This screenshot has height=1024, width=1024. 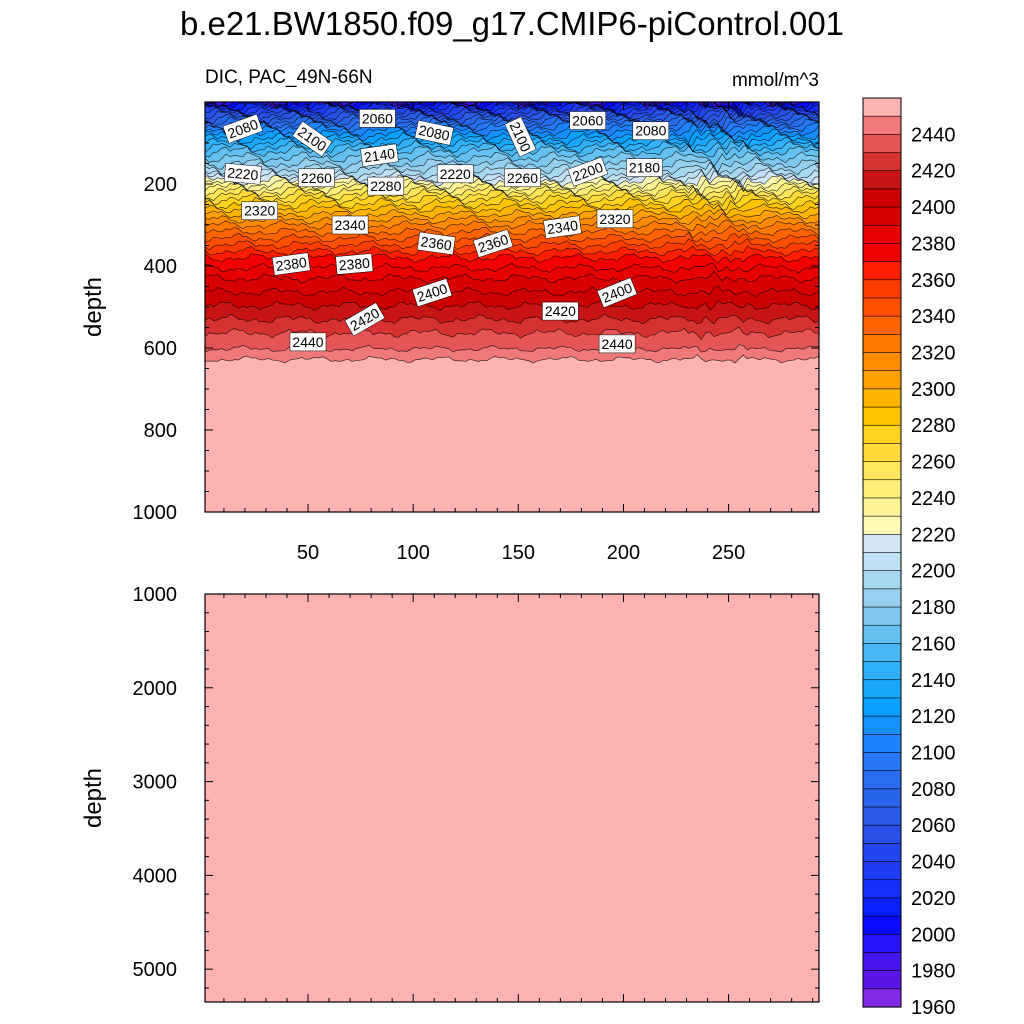 I want to click on colorbar-label: 2340, so click(x=933, y=317).